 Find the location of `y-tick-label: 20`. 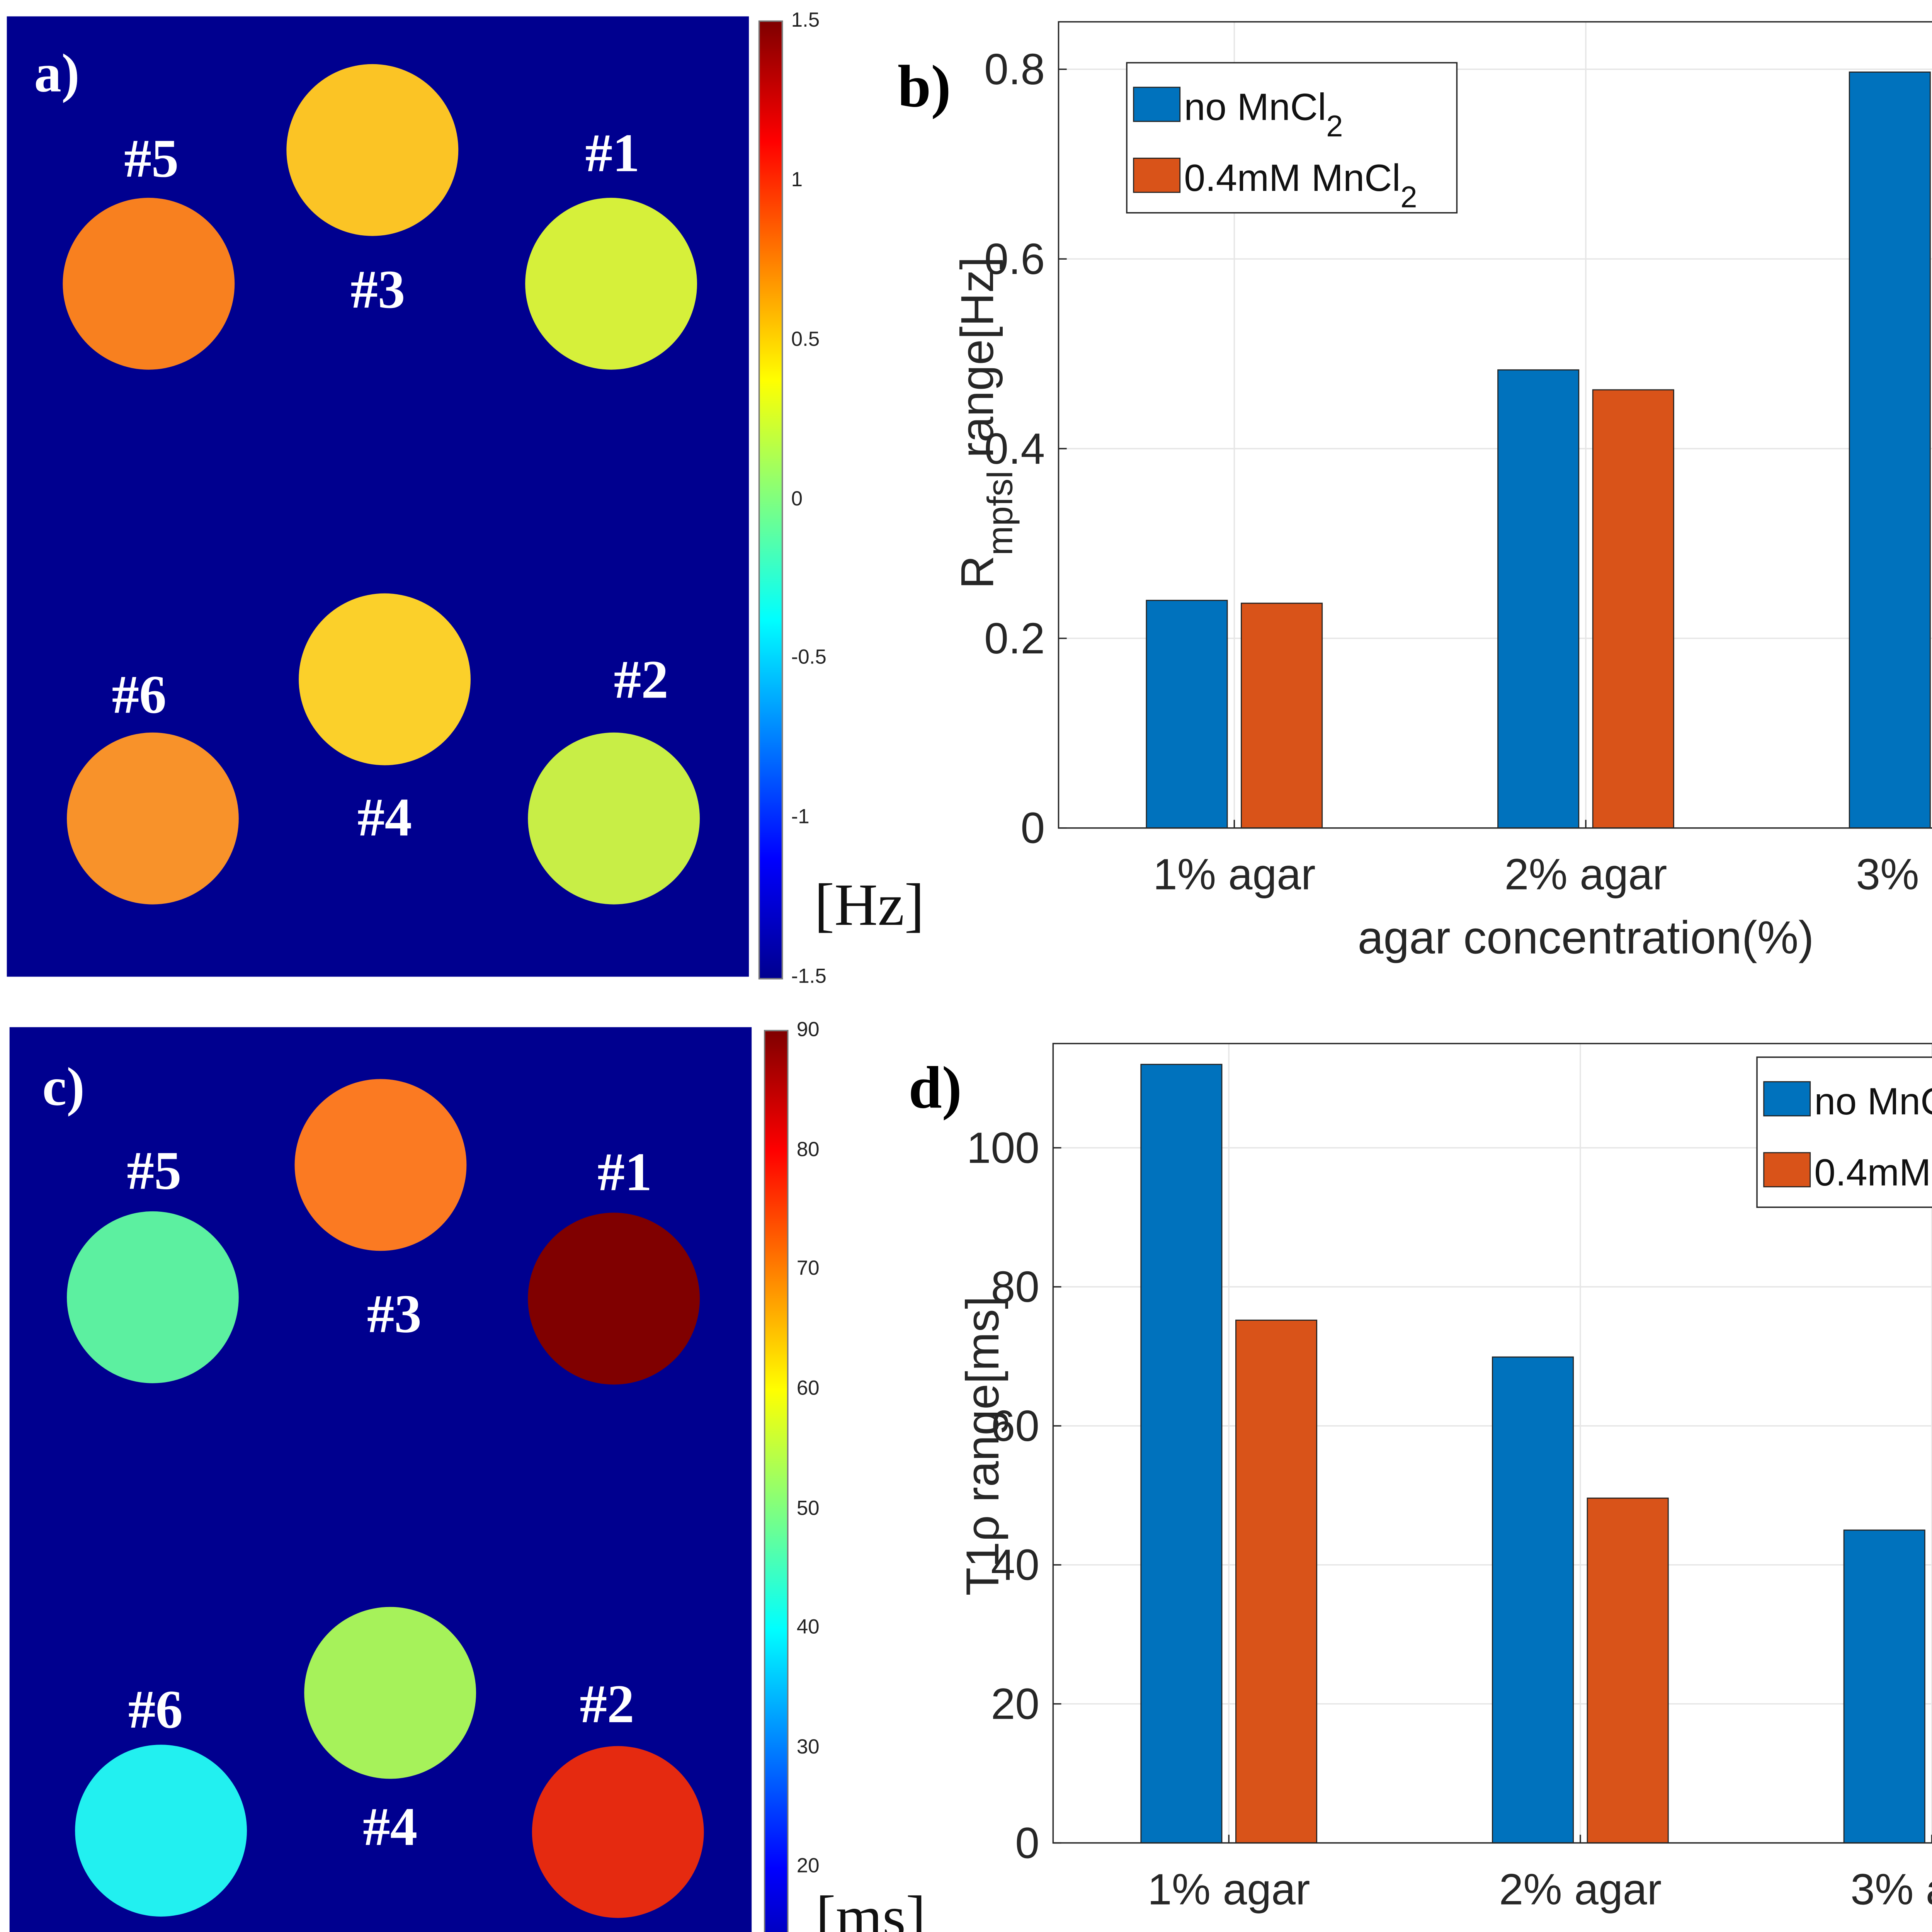

y-tick-label: 20 is located at coordinates (1015, 1703).